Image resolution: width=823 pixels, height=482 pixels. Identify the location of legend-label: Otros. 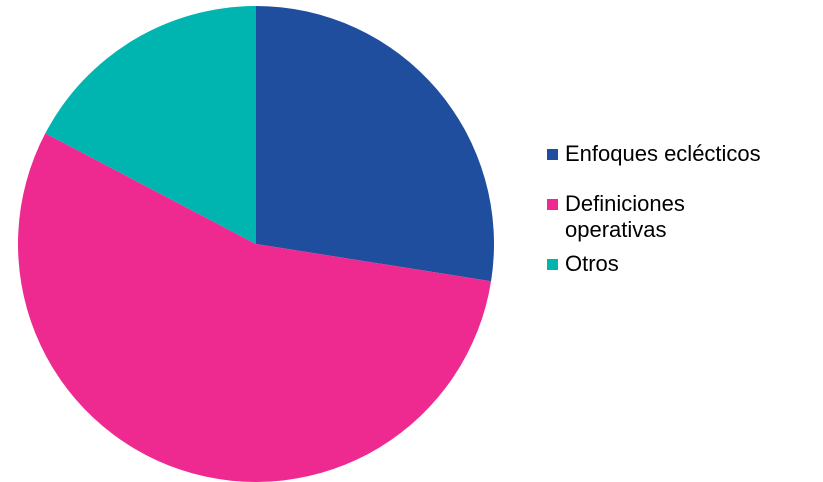
(592, 263).